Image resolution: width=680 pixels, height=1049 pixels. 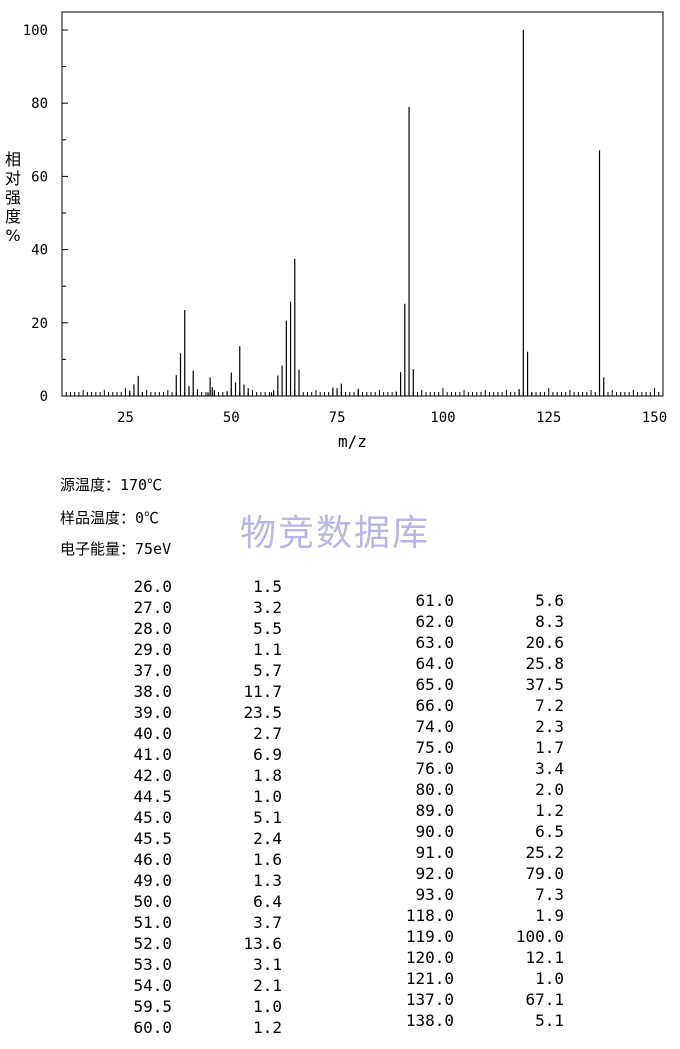 What do you see at coordinates (544, 957) in the screenshot?
I see `abundance-value: 12.1` at bounding box center [544, 957].